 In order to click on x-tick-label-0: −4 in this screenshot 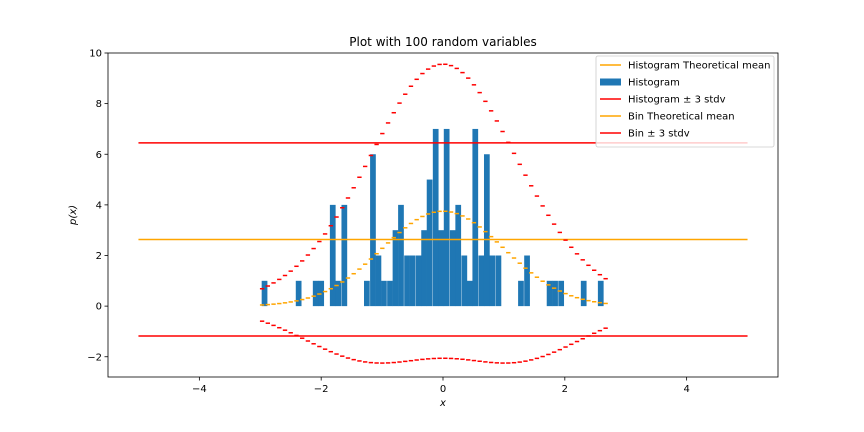, I will do `click(199, 389)`.